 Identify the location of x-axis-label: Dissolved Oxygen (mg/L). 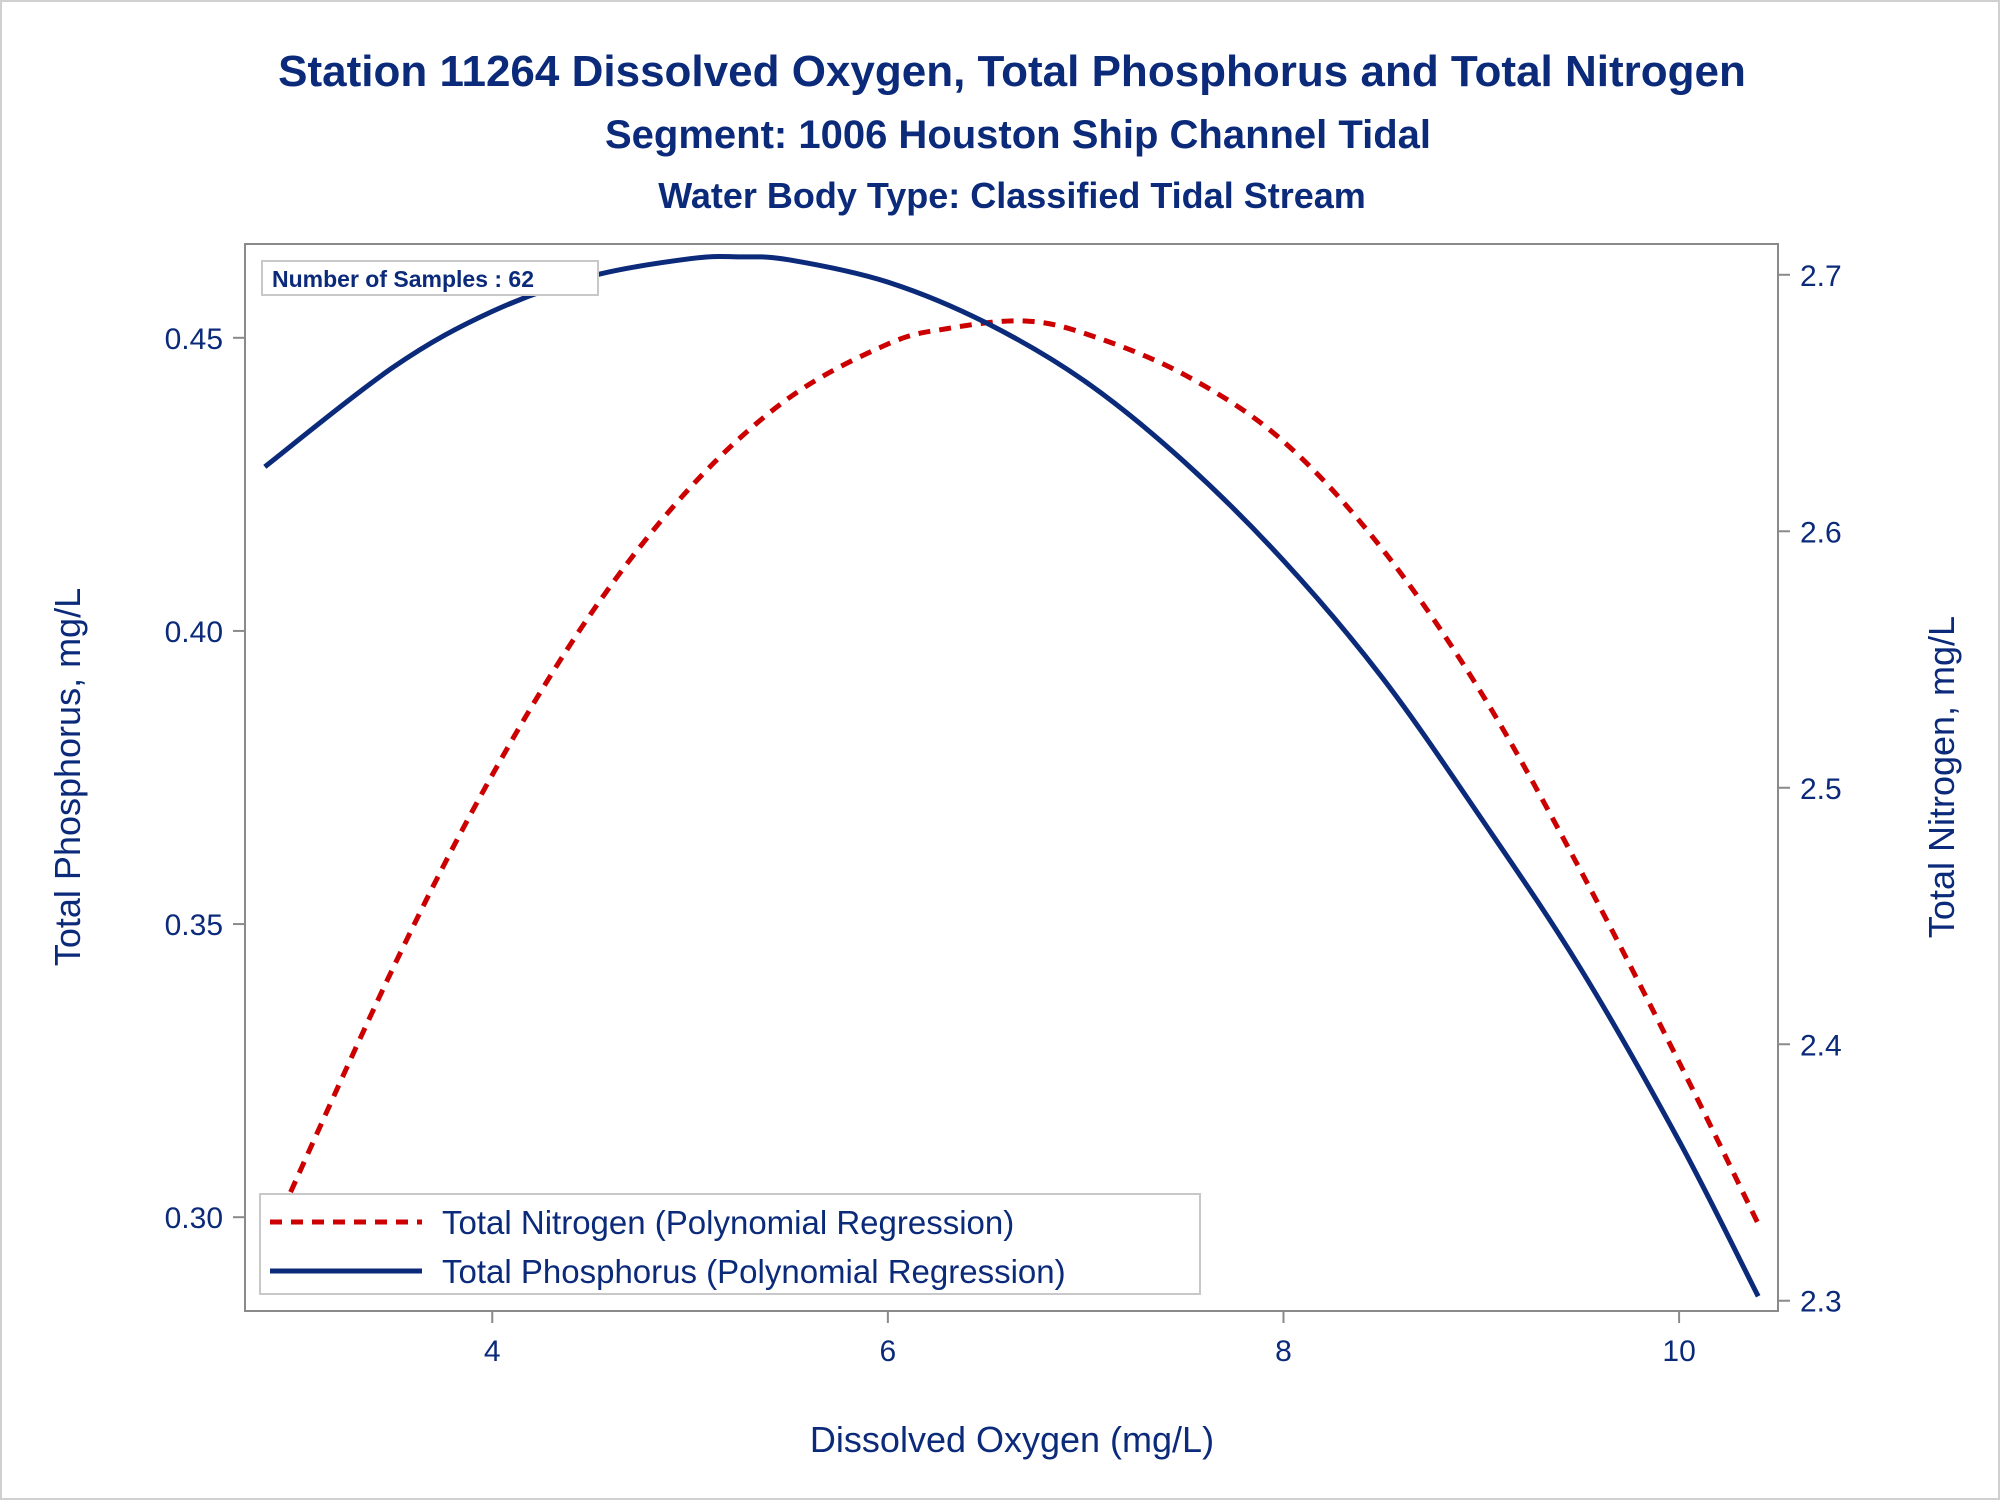
(1012, 1439).